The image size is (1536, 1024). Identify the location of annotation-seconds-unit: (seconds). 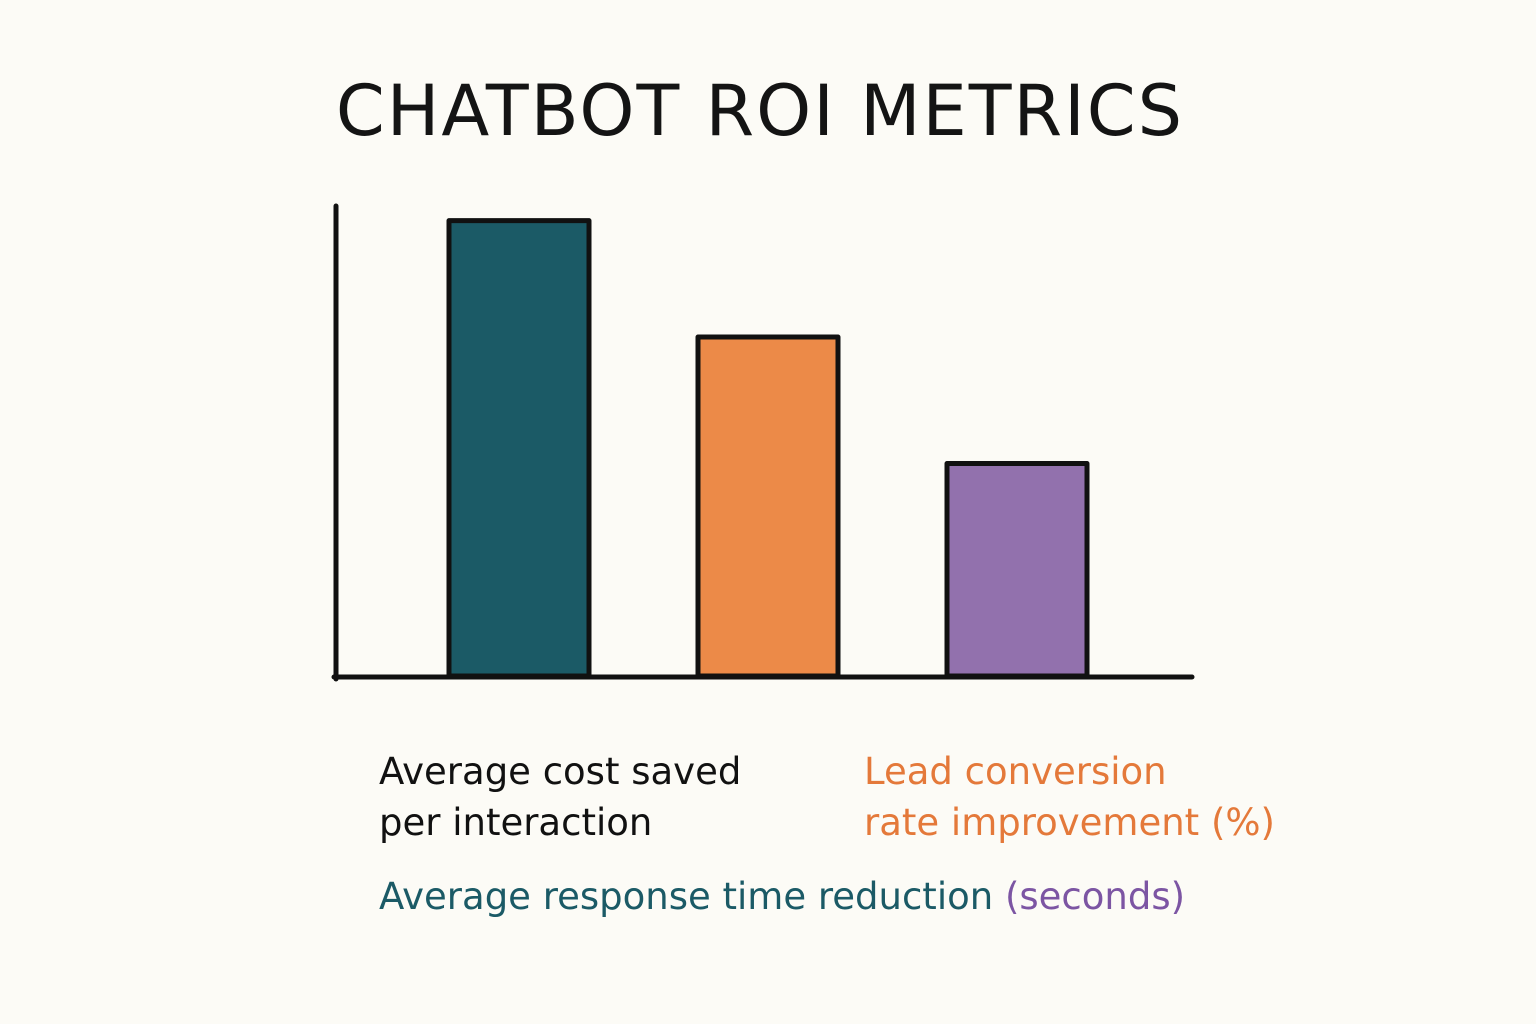
(1095, 896).